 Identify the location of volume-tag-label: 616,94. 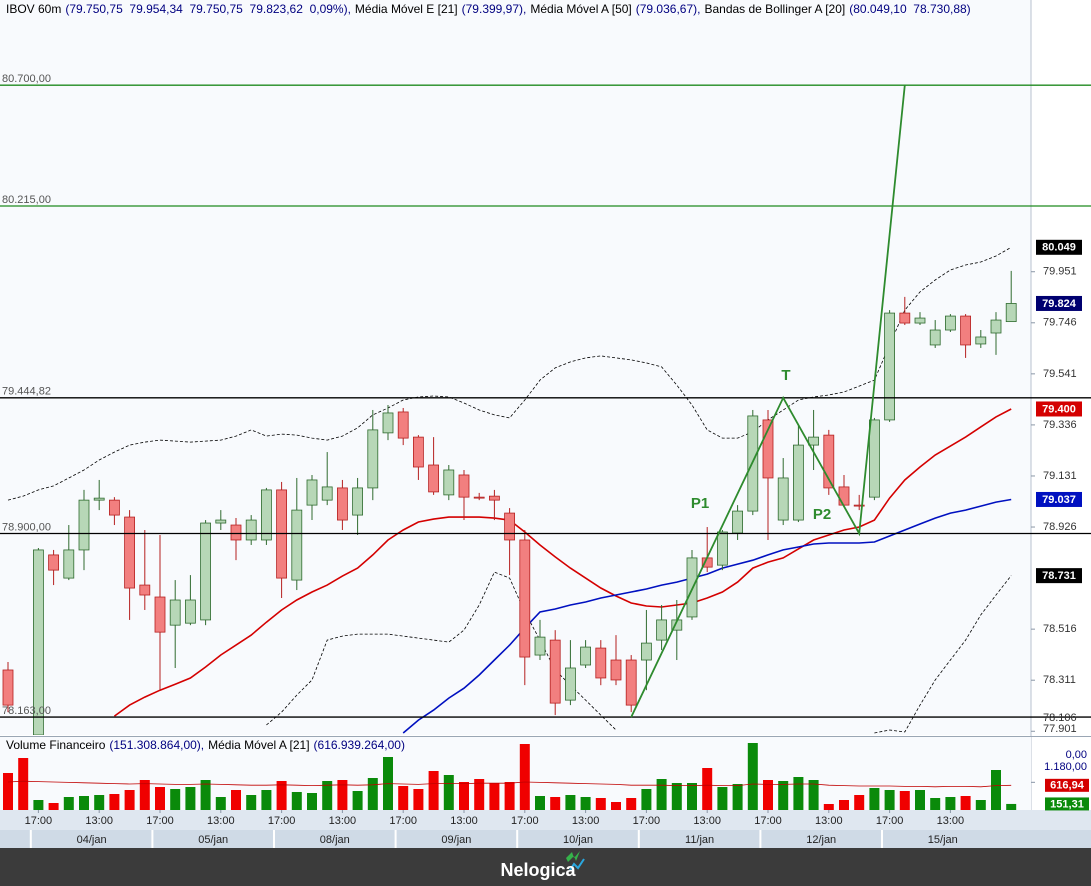
(1067, 786).